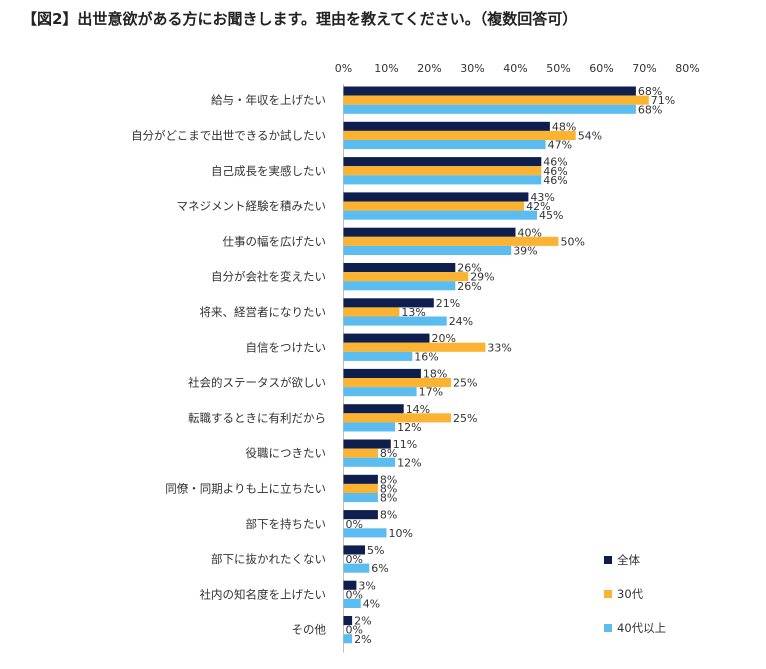 This screenshot has height=669, width=766. Describe the element at coordinates (286, 453) in the screenshot. I see `category-label: 役職につきたい` at that location.